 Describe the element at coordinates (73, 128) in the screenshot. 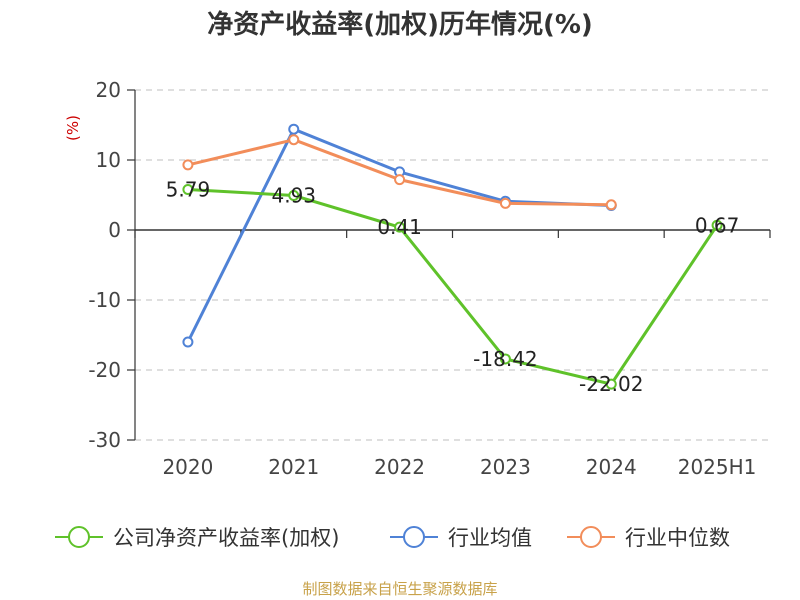

I see `y-axis-label: (%)` at that location.